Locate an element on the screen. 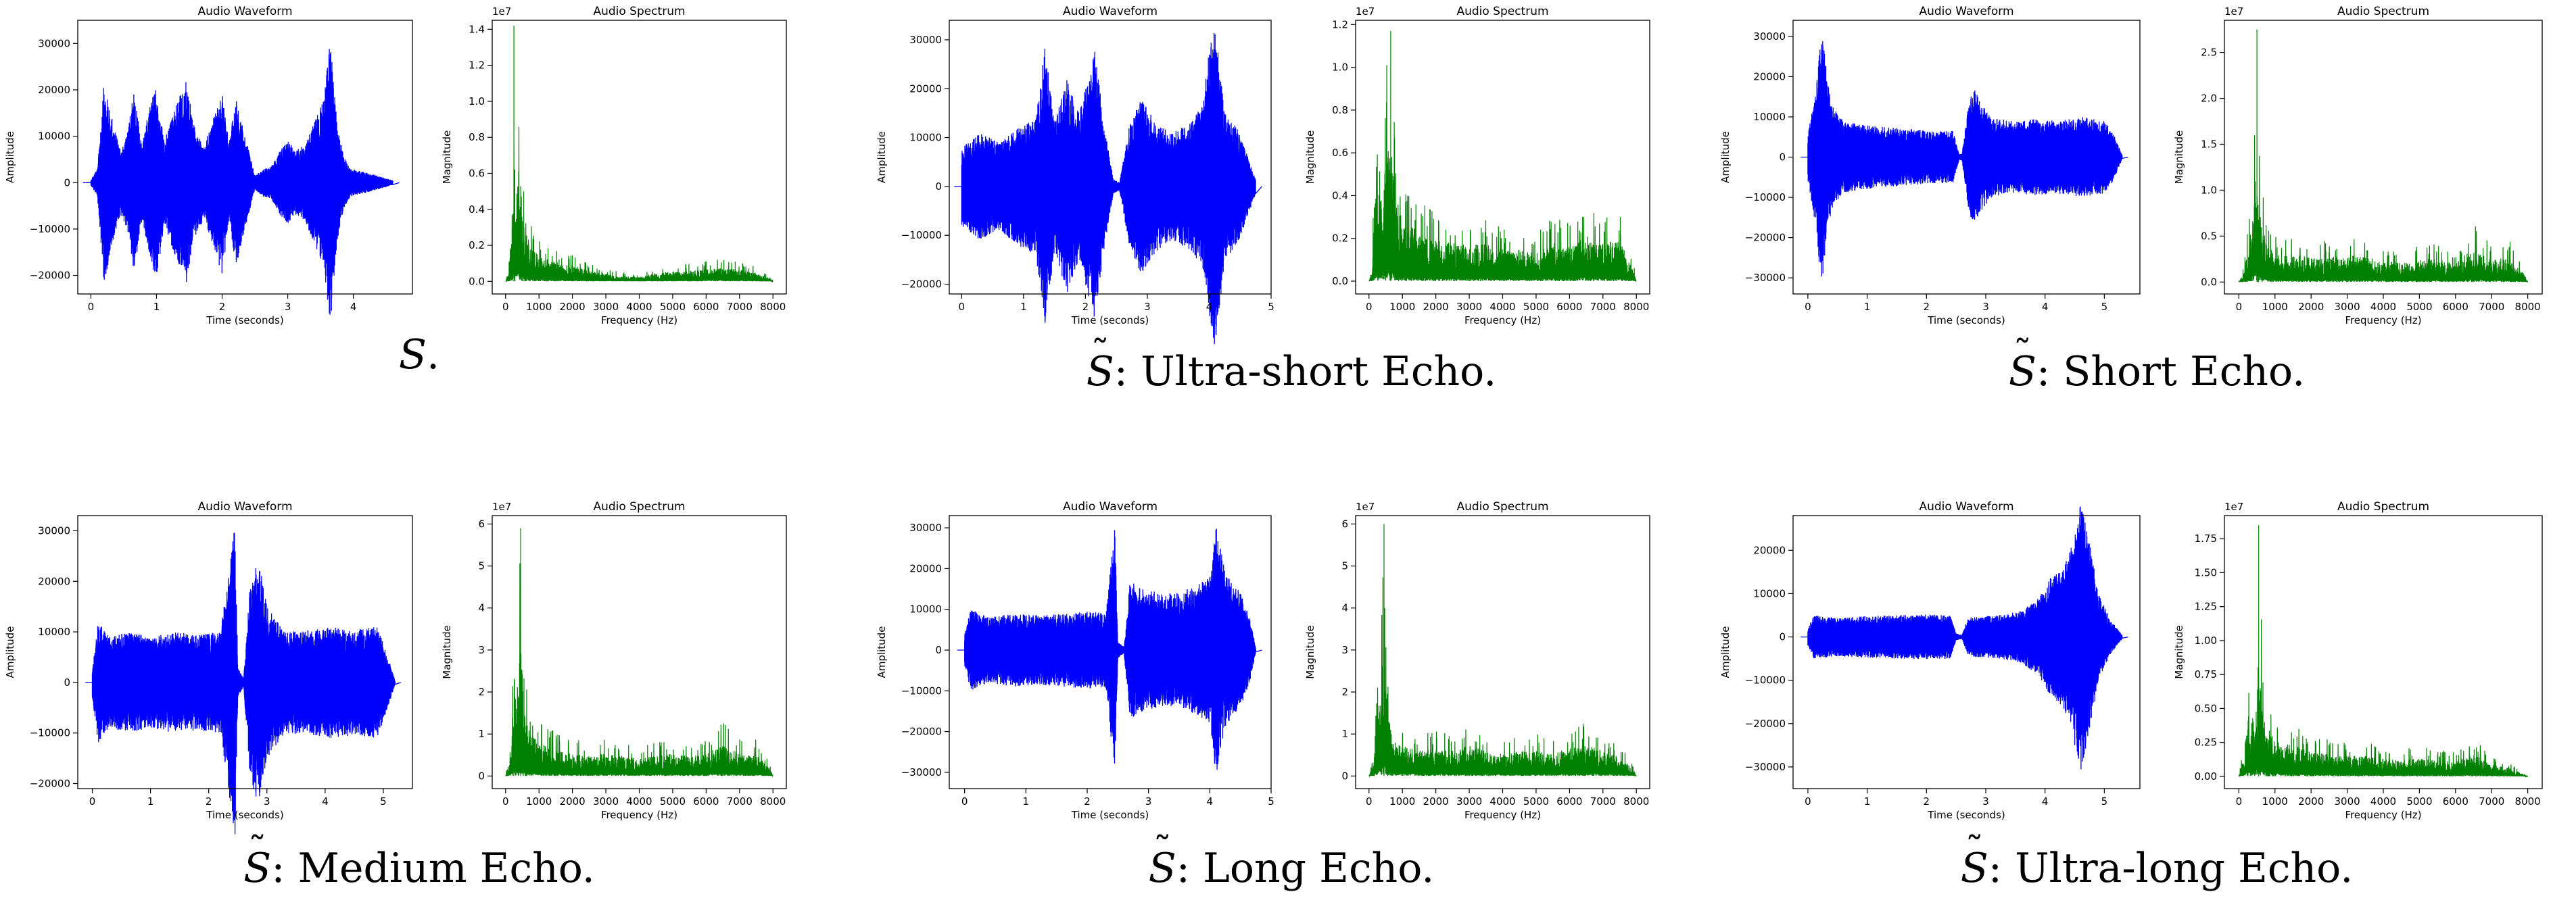 The width and height of the screenshot is (2576, 917). x-tick-label: 5 is located at coordinates (1271, 307).